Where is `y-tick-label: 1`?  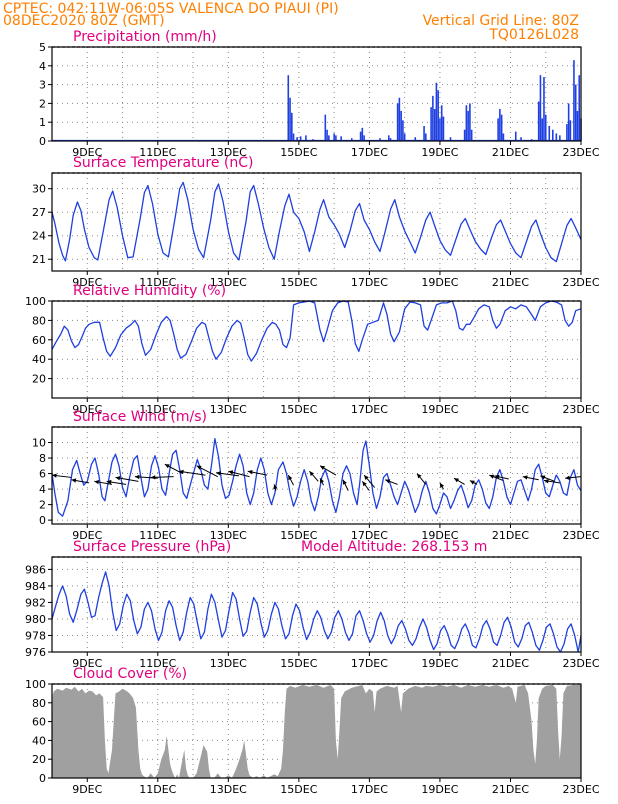 y-tick-label: 1 is located at coordinates (42, 122).